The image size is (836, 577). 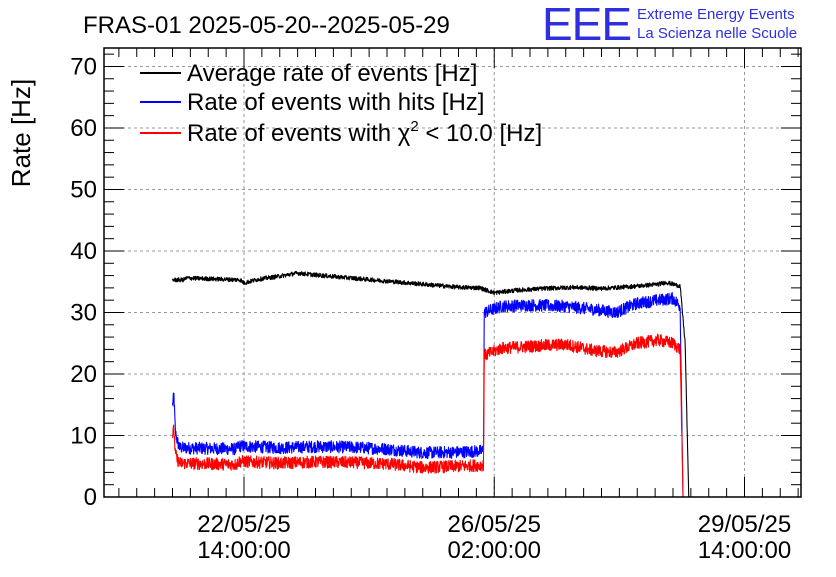 What do you see at coordinates (83, 312) in the screenshot?
I see `y-tick-label: 30` at bounding box center [83, 312].